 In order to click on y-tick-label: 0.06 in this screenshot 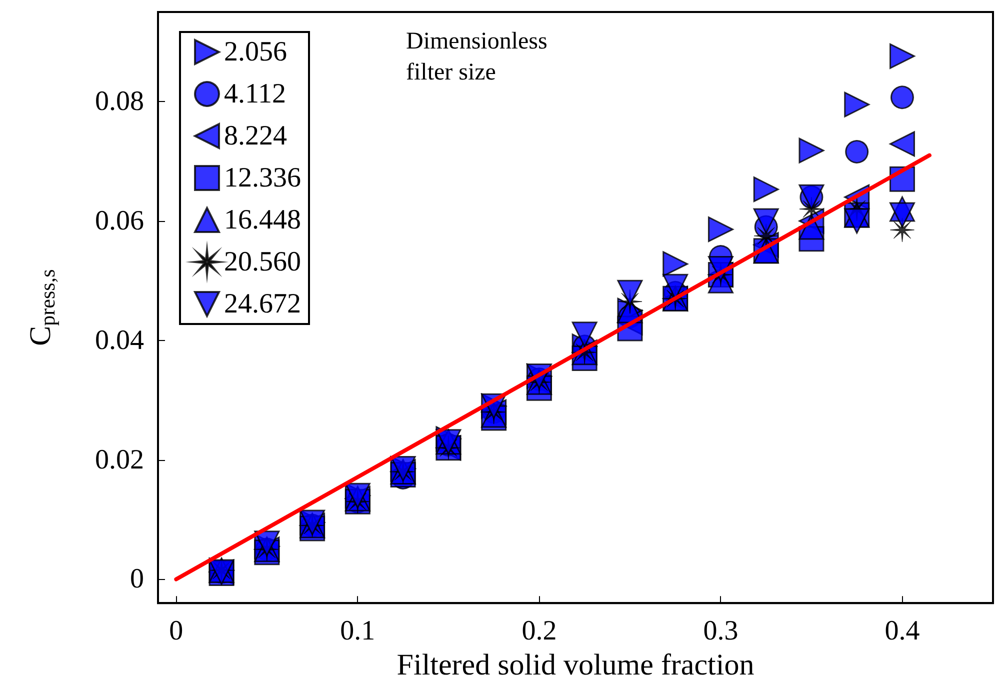, I will do `click(119, 220)`.